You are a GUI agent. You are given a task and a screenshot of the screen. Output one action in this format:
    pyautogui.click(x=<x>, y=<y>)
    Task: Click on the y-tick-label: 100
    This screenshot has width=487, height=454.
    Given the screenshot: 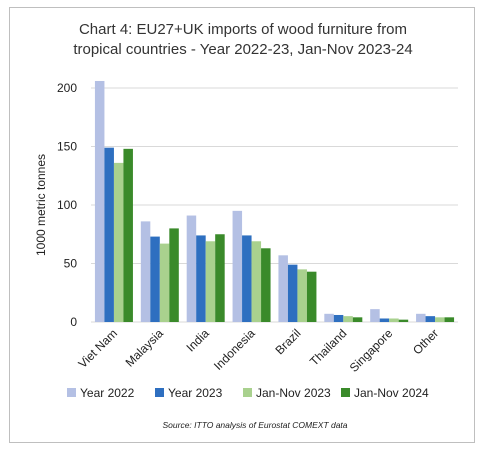 What is the action you would take?
    pyautogui.click(x=67, y=205)
    